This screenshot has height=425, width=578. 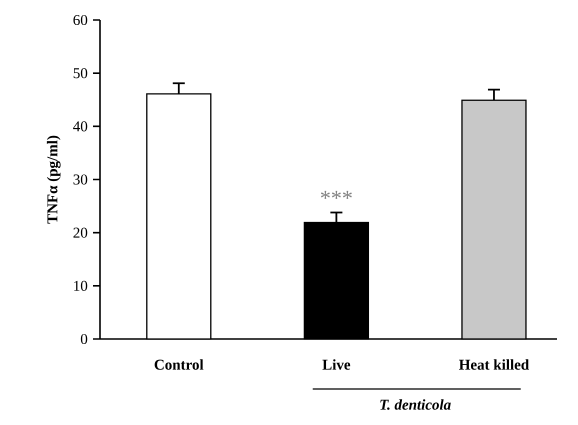 What do you see at coordinates (84, 339) in the screenshot?
I see `y-tick-label: 0` at bounding box center [84, 339].